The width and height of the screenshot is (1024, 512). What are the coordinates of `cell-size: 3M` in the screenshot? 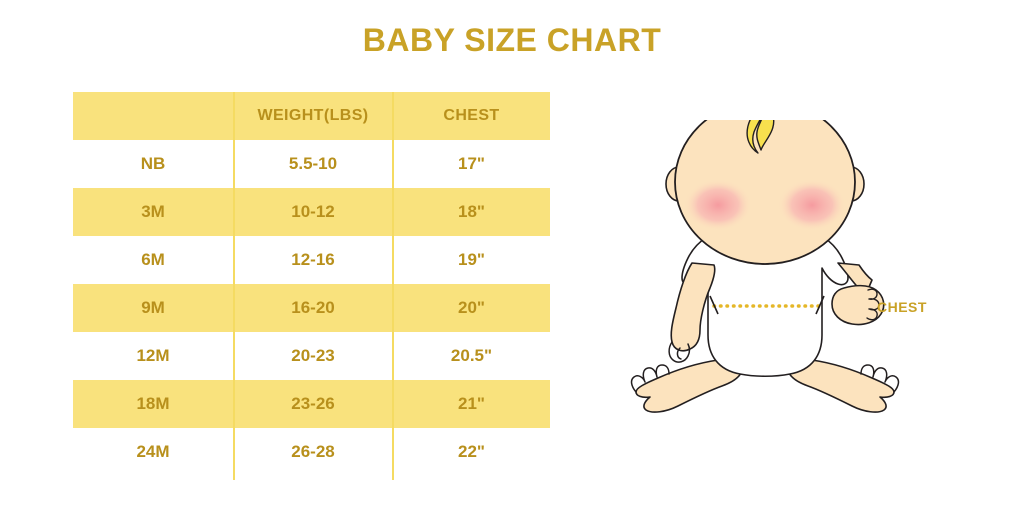 It's located at (153, 212).